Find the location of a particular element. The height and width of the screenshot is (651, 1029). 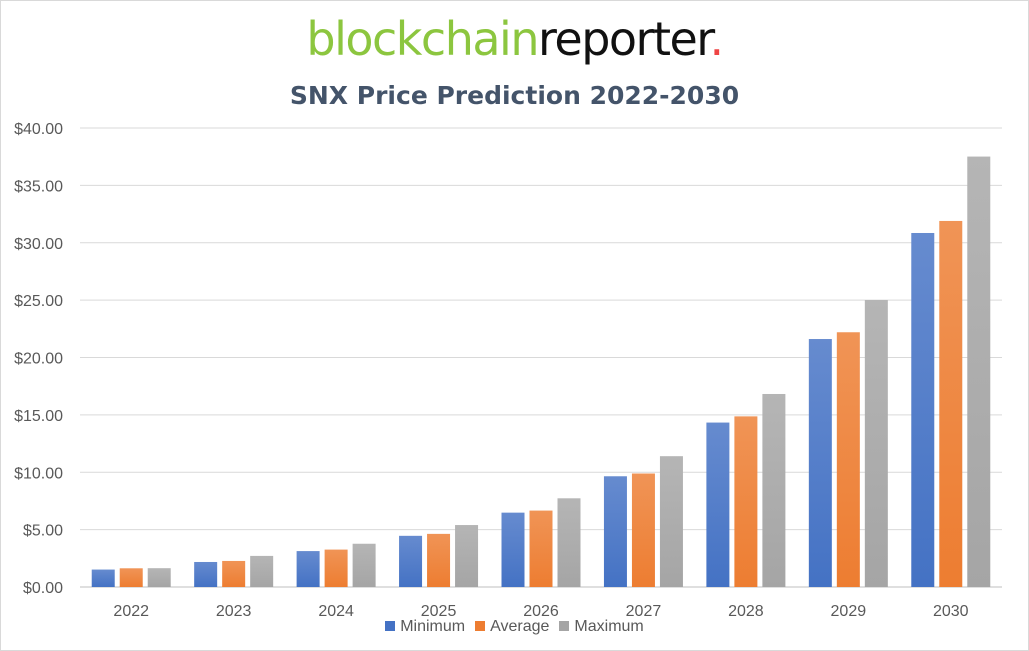

y-tick-label: $40.00 is located at coordinates (38, 129).